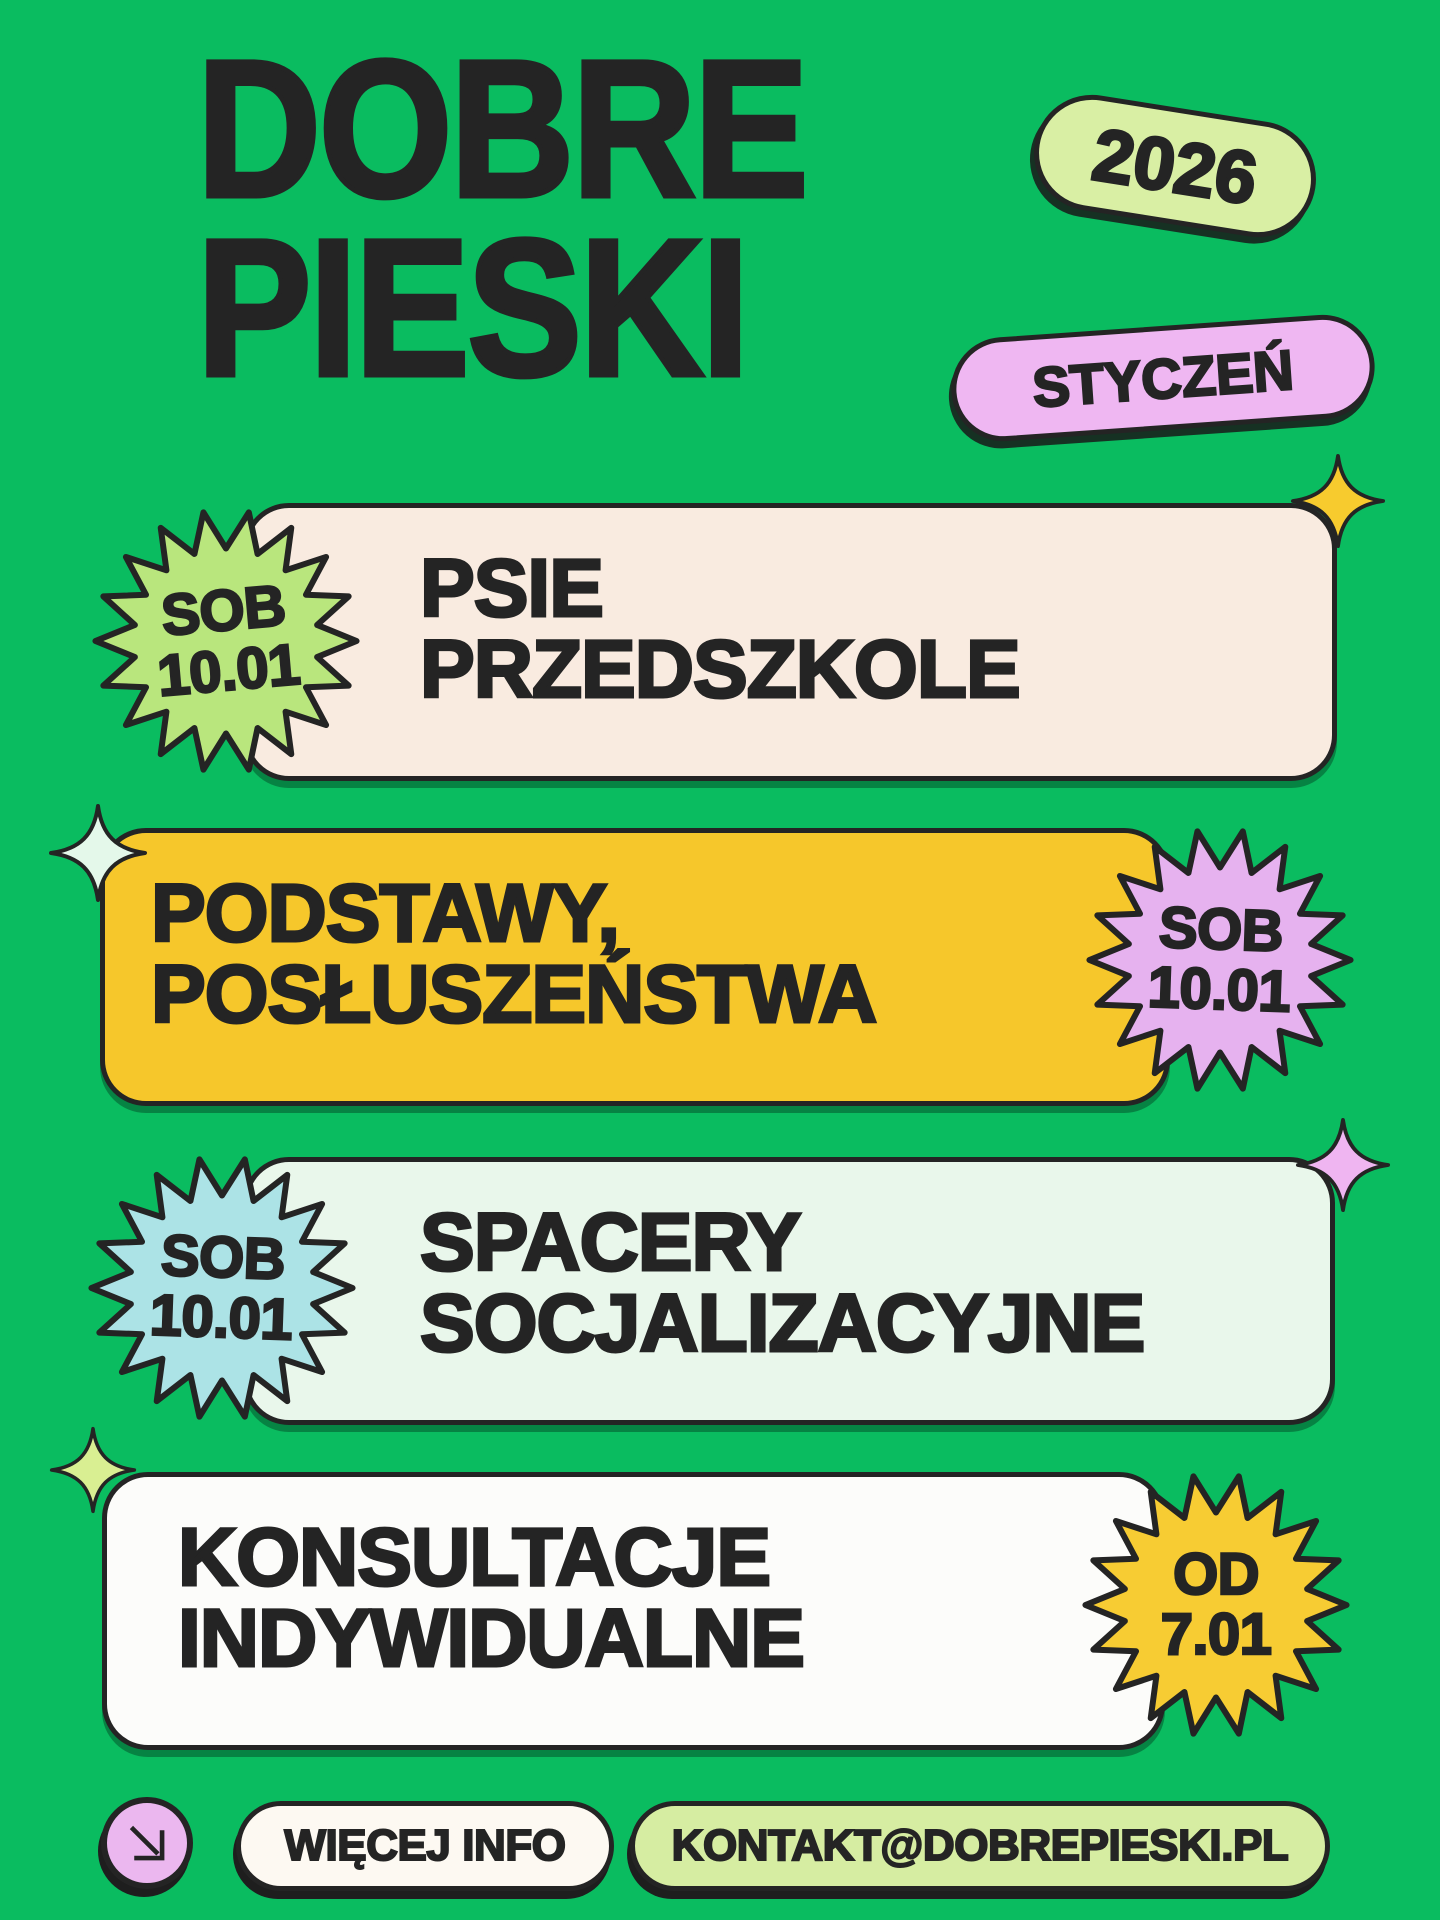 This screenshot has width=1440, height=1920. What do you see at coordinates (1216, 1574) in the screenshot?
I see `date-badge-day: OD` at bounding box center [1216, 1574].